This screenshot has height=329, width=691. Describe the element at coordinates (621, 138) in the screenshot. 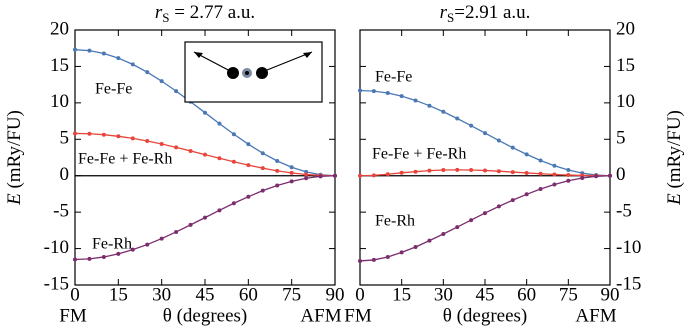

I see `y-tick-label: 5` at that location.